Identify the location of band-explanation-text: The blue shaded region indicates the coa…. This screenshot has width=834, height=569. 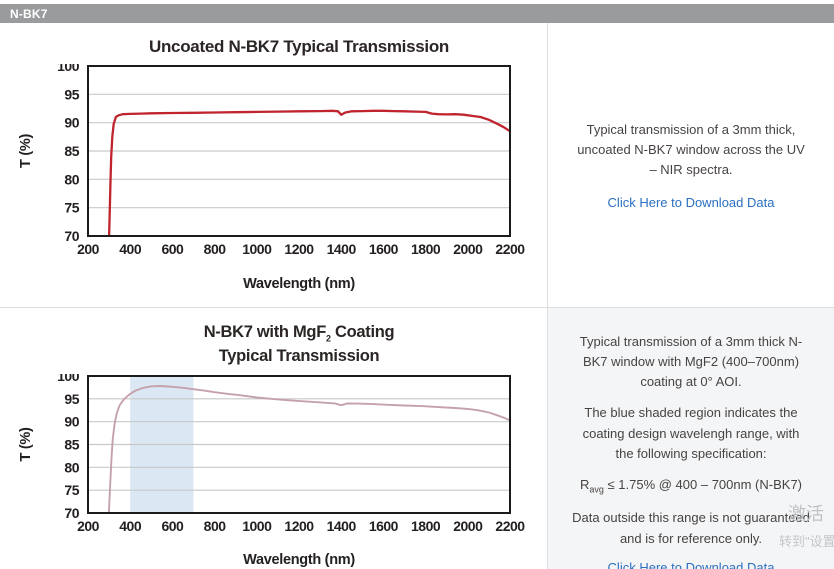
(691, 433).